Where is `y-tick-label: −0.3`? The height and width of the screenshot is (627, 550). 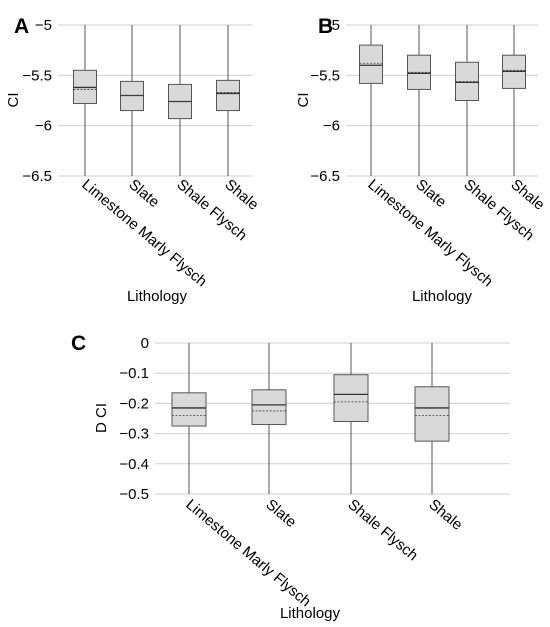
y-tick-label: −0.3 is located at coordinates (134, 434).